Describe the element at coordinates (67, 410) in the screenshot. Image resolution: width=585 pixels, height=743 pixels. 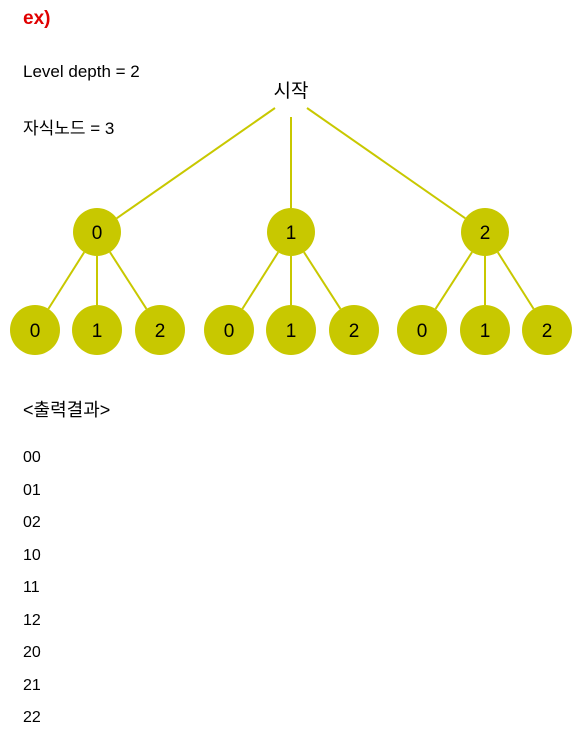
I see `output-title: <출력결과>` at that location.